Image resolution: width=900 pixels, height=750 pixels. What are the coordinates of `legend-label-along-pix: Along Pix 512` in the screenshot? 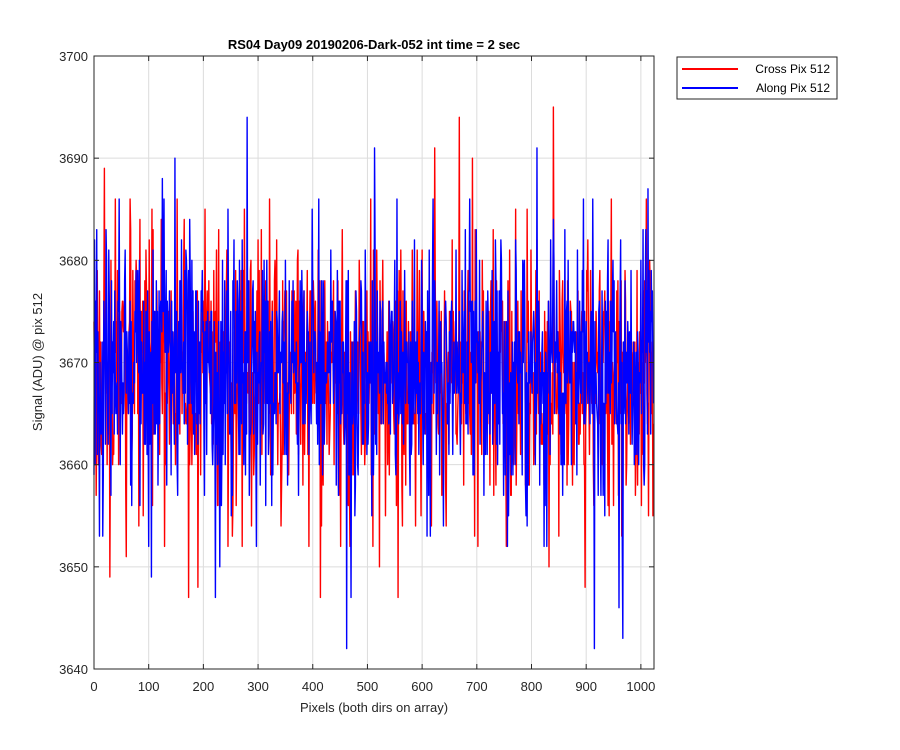 It's located at (793, 88).